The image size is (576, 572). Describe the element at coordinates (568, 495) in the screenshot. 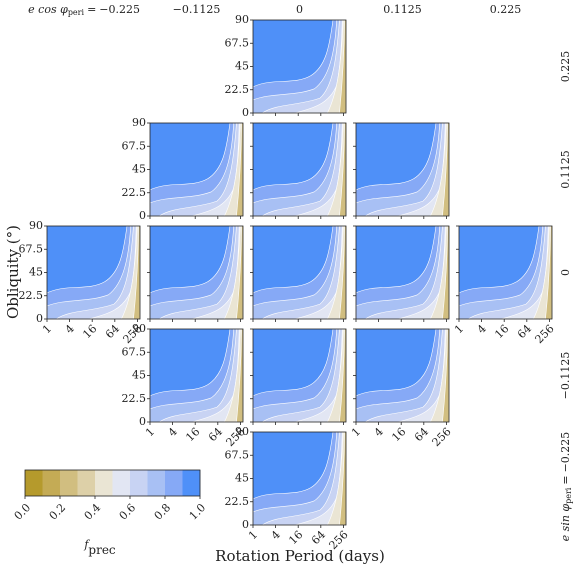

I see `variable-subscript: peri` at that location.